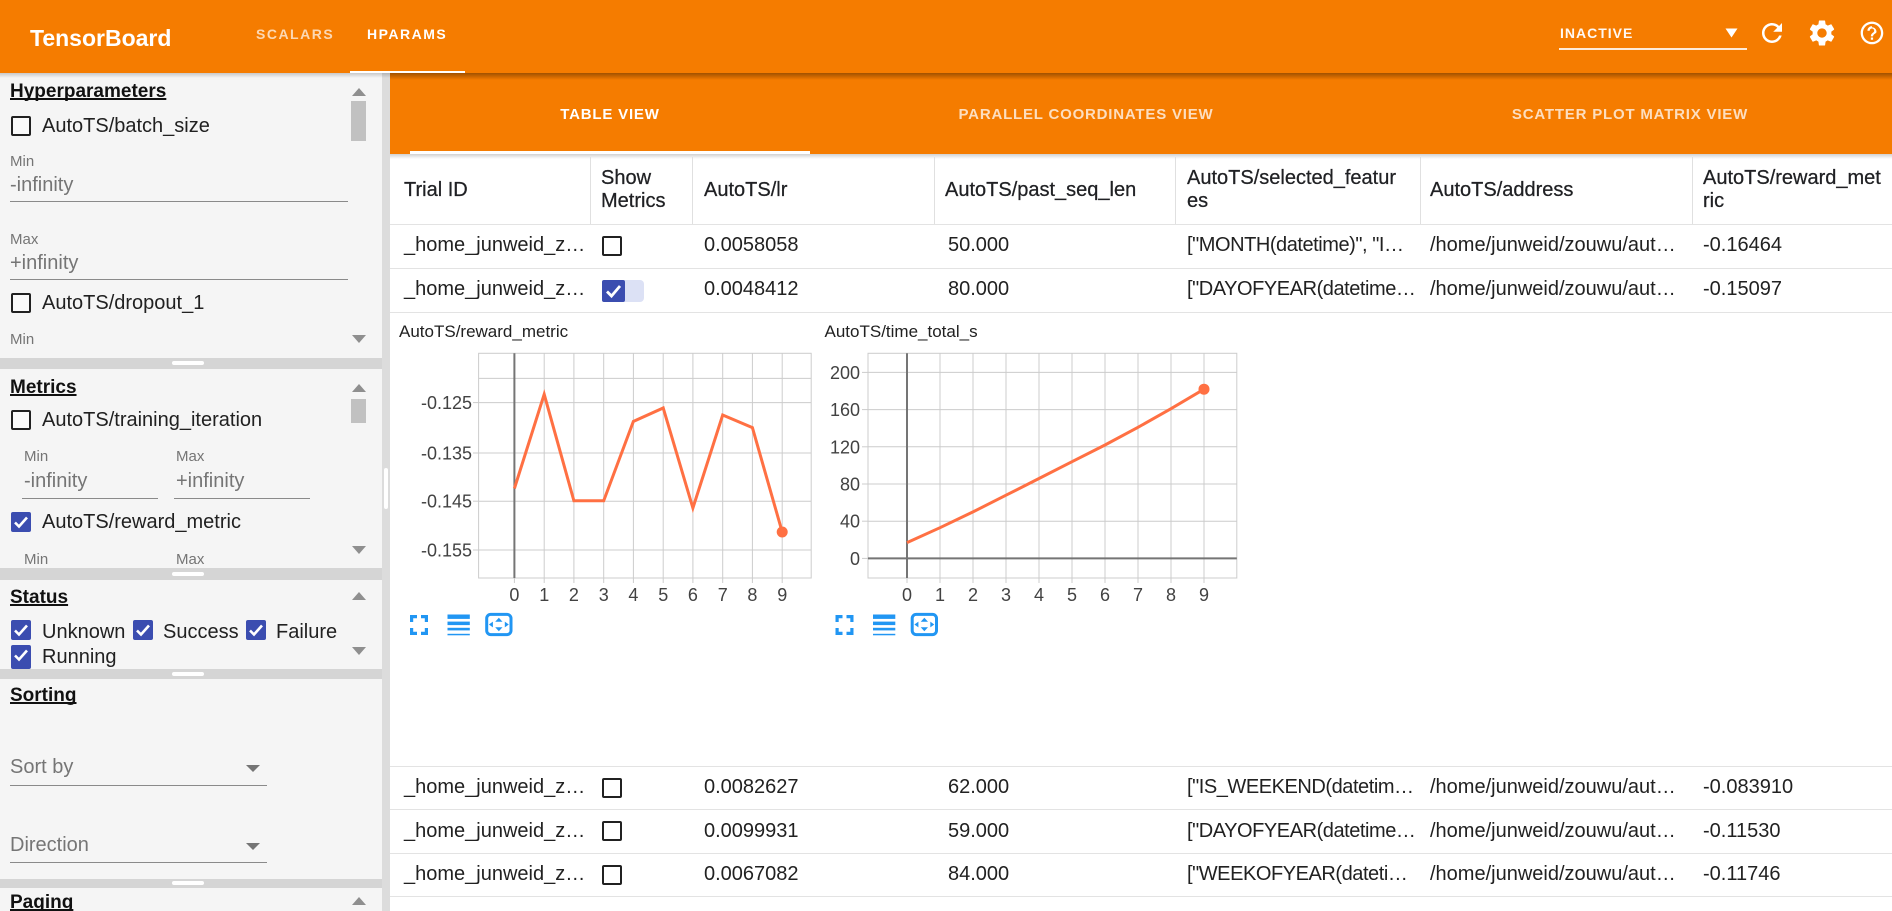 The image size is (1892, 911). Describe the element at coordinates (901, 331) in the screenshot. I see `svg-text: AutoTS/time_total_s` at that location.